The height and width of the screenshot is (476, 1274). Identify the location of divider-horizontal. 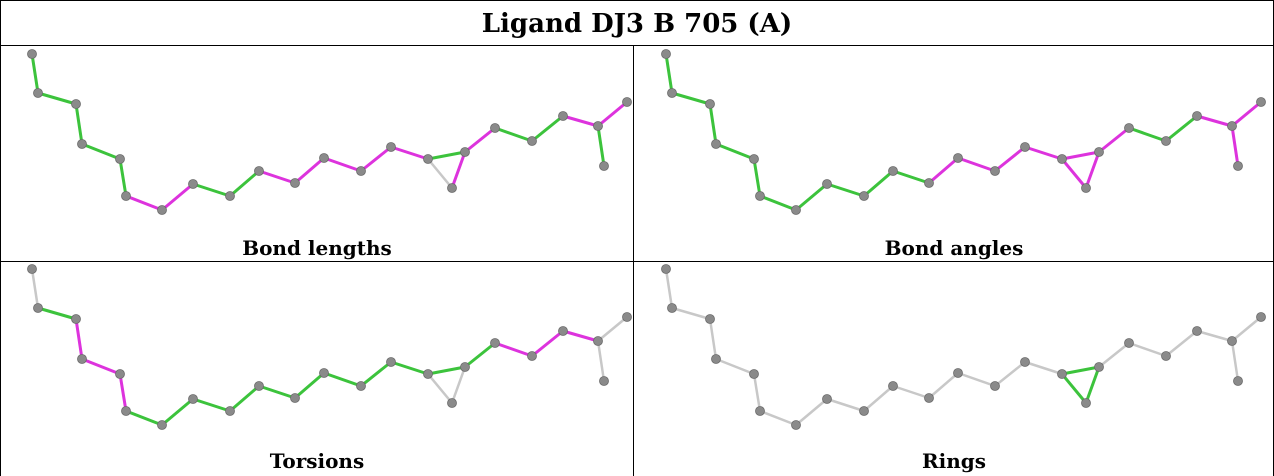
(637, 261).